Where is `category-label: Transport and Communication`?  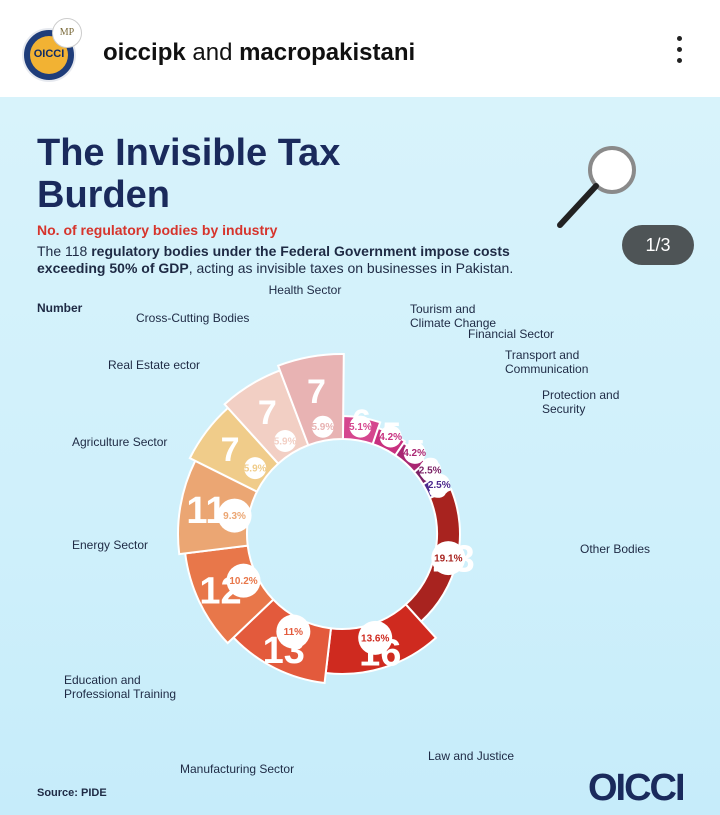 category-label: Transport and Communication is located at coordinates (546, 362).